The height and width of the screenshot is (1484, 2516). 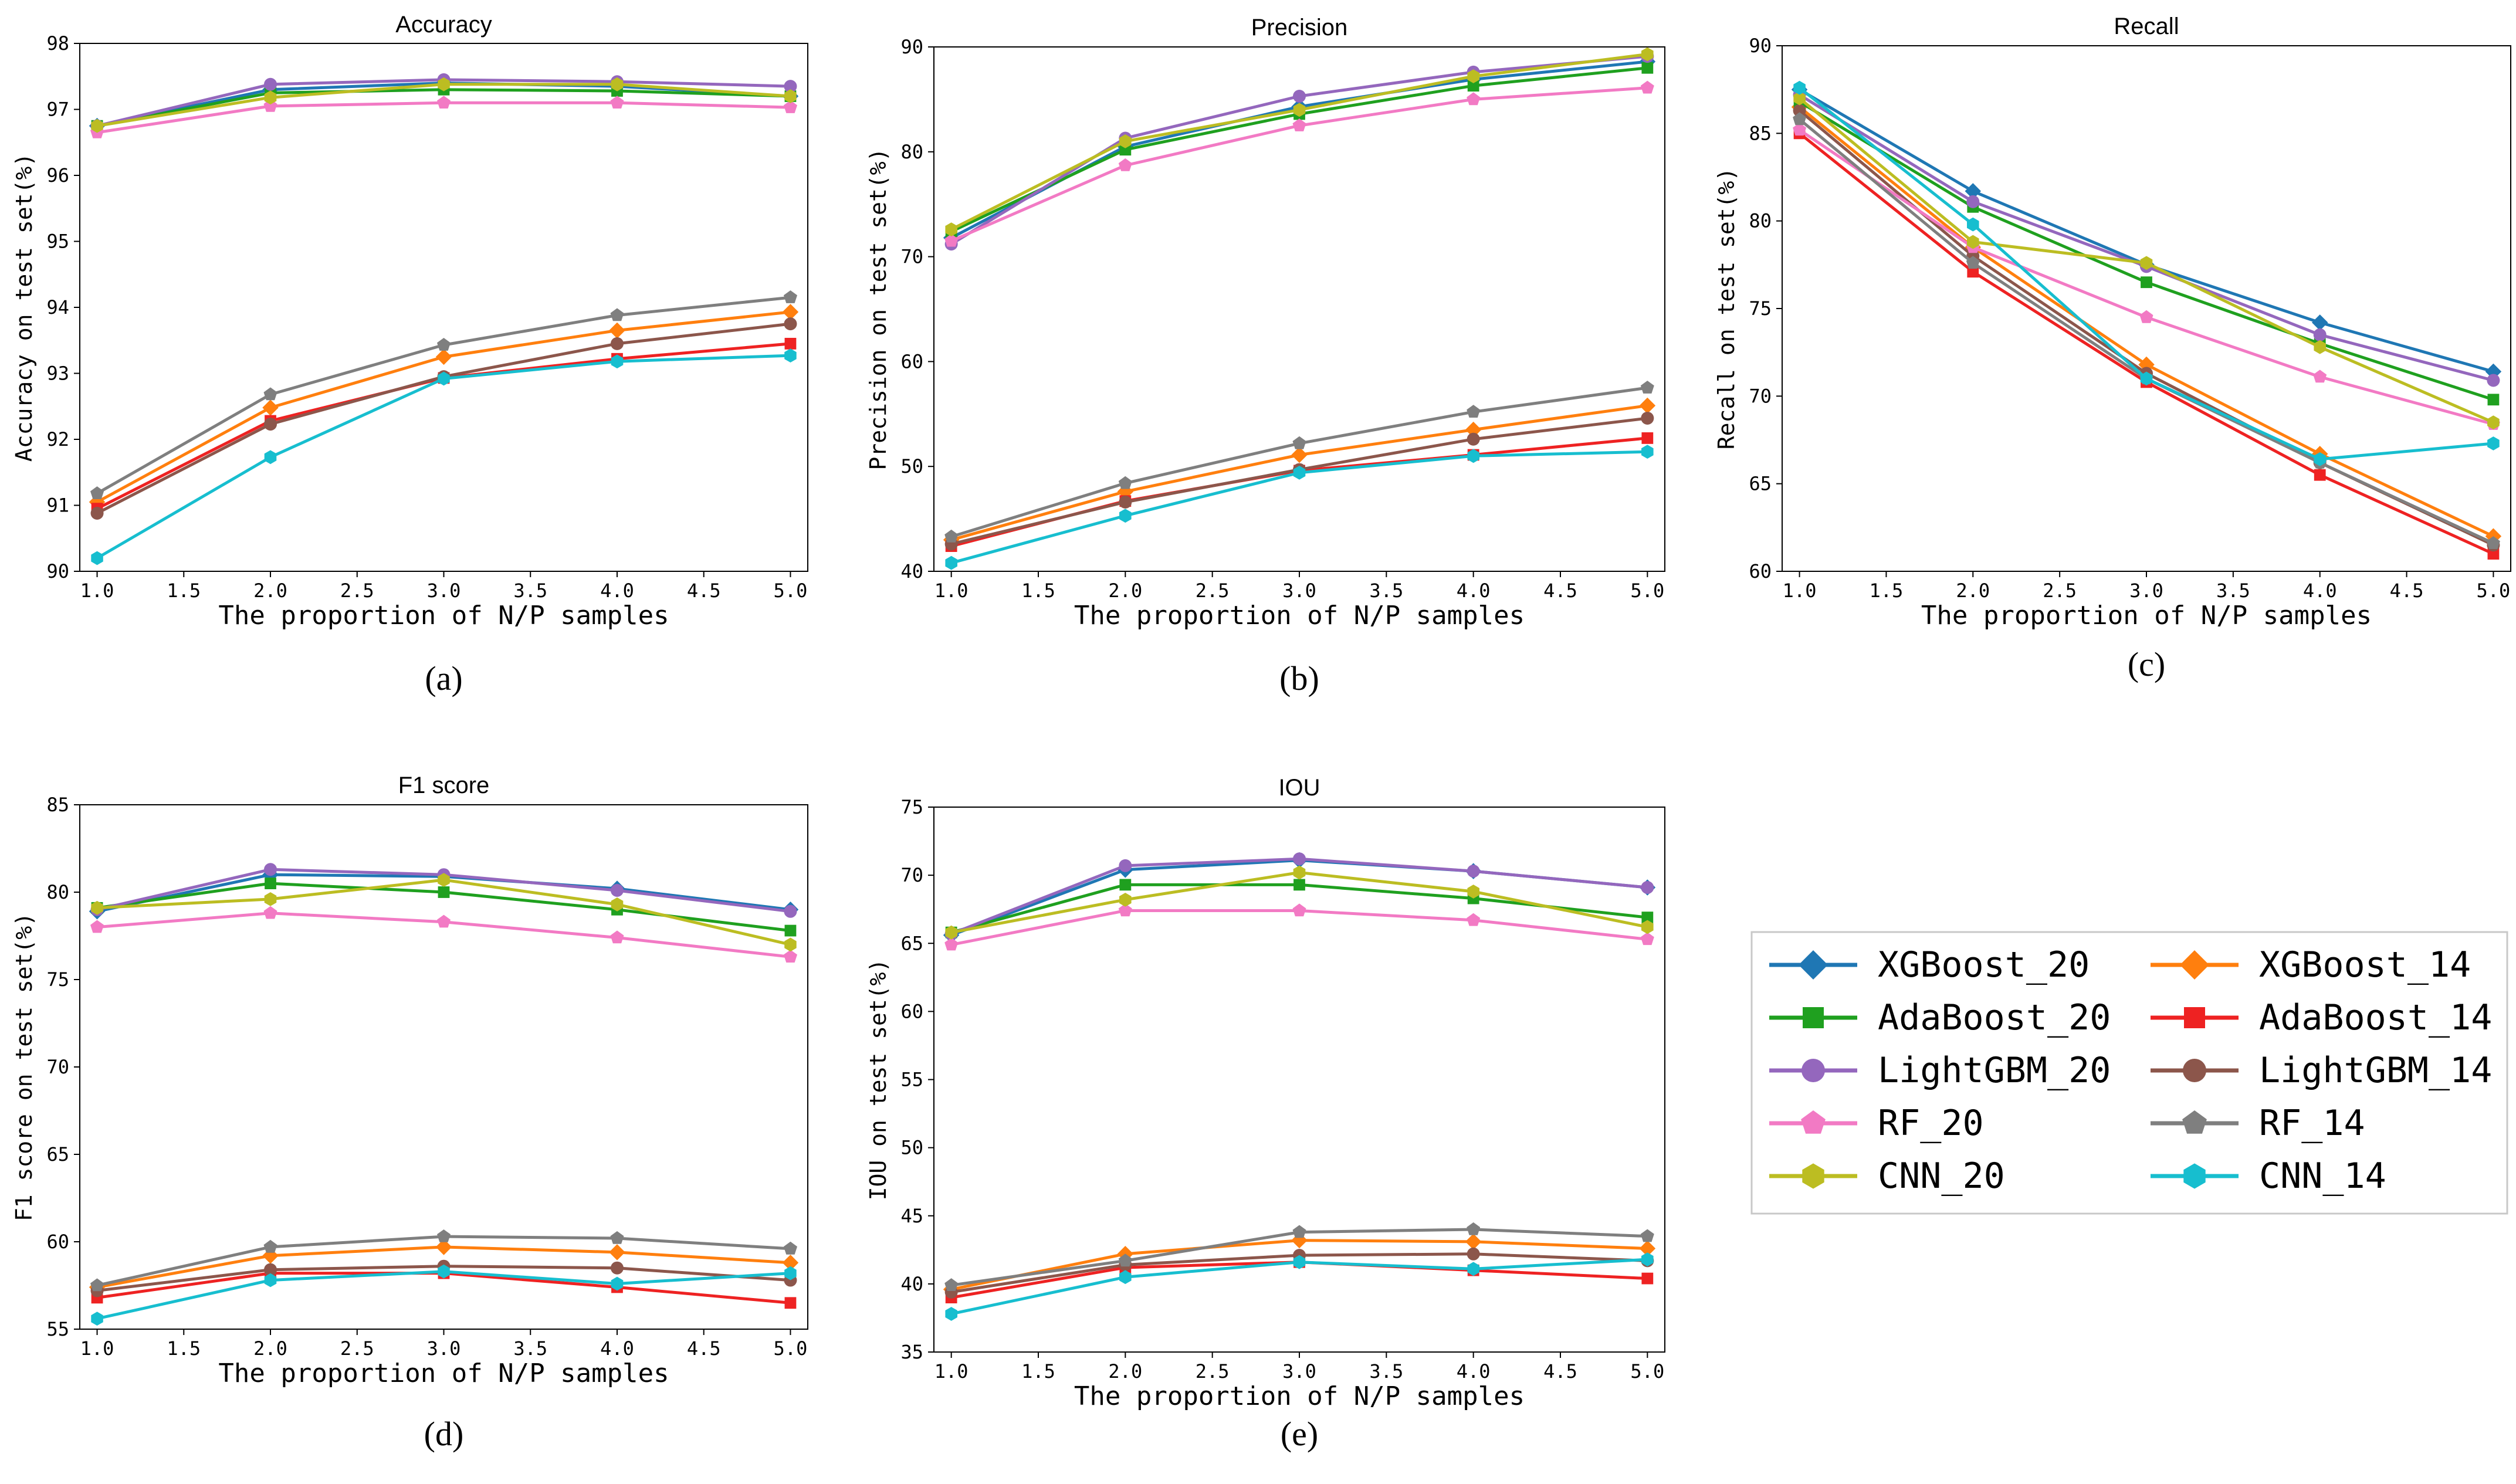 I want to click on y-tick-label: 70, so click(x=1760, y=396).